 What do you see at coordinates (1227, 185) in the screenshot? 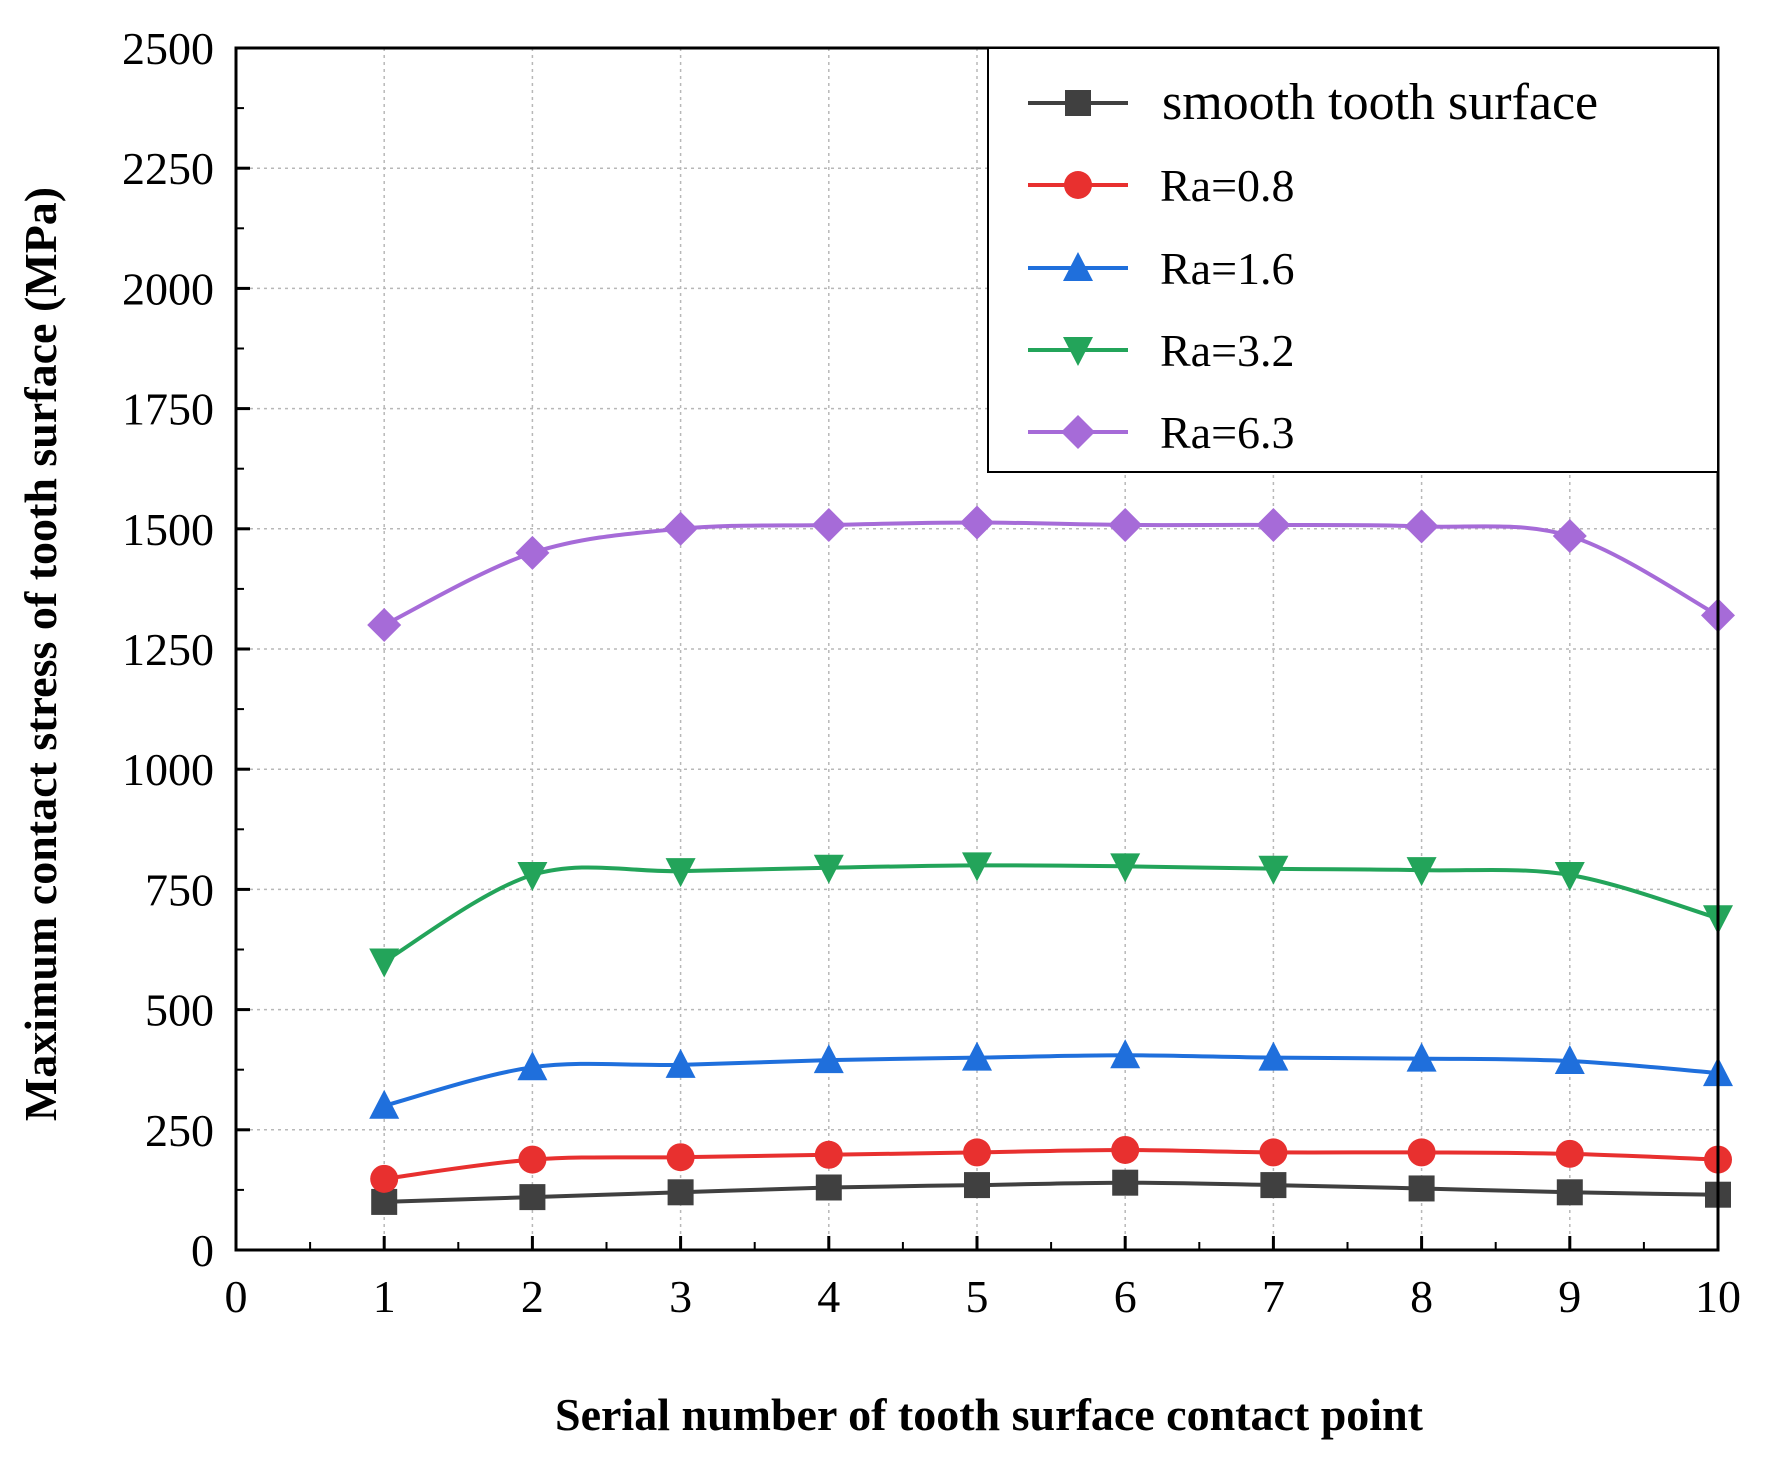
I see `legend-label-series-1: Ra=0.8` at bounding box center [1227, 185].